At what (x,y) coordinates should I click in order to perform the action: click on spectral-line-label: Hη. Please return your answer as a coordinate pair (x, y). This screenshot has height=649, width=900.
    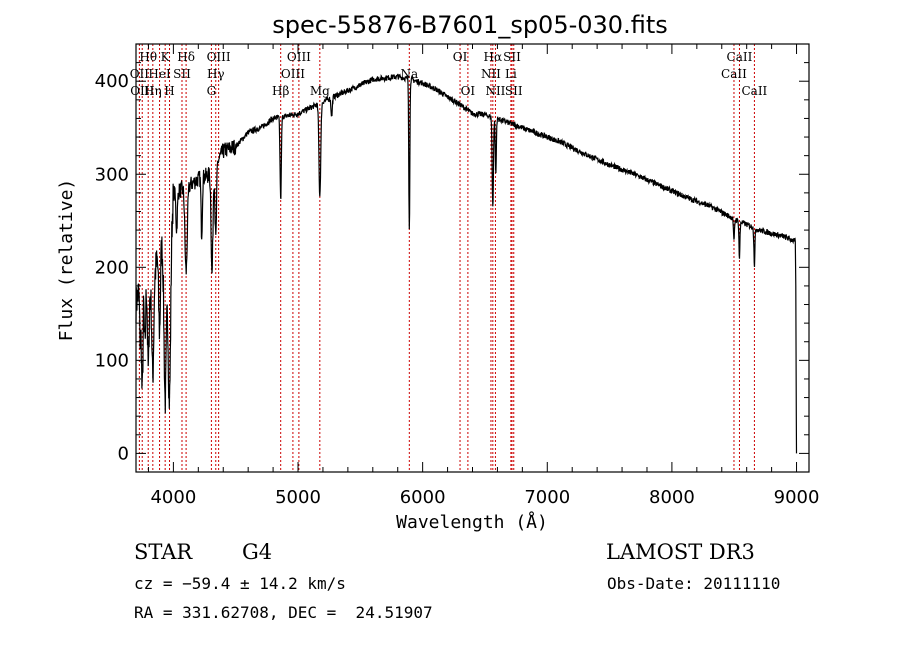
    Looking at the image, I should click on (153, 91).